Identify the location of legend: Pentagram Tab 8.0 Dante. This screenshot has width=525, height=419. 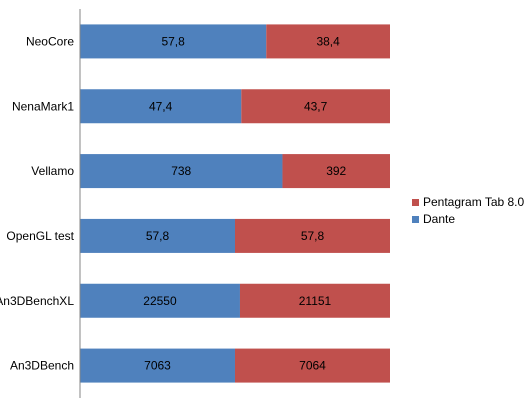
(468, 210).